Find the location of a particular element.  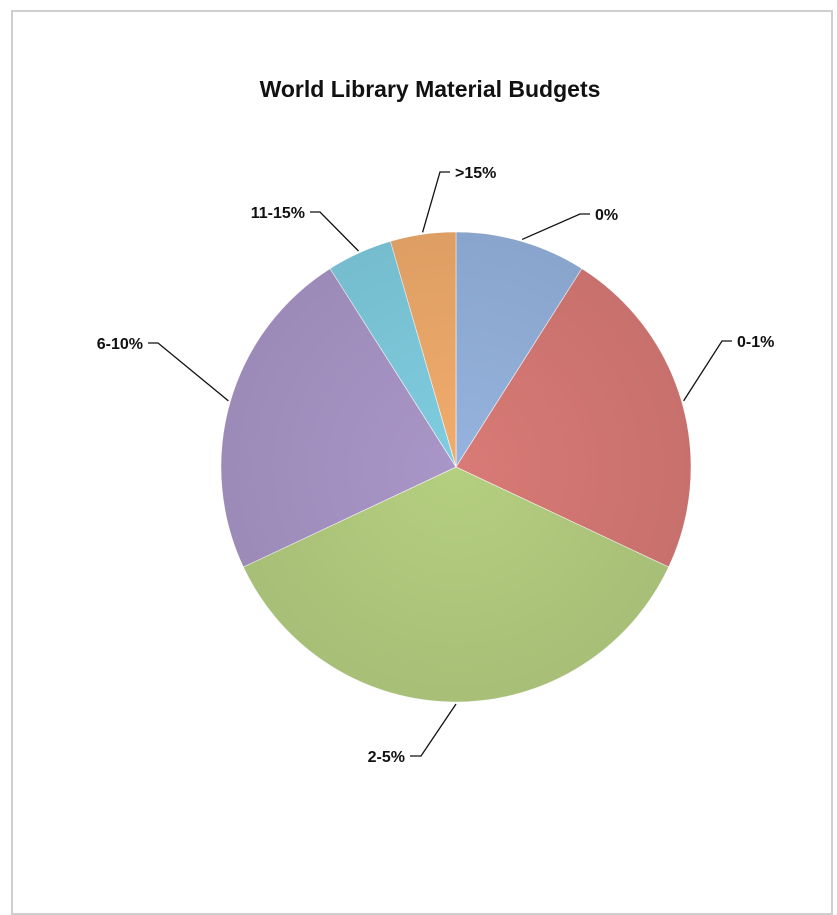

slice-label: 0-1% is located at coordinates (755, 342).